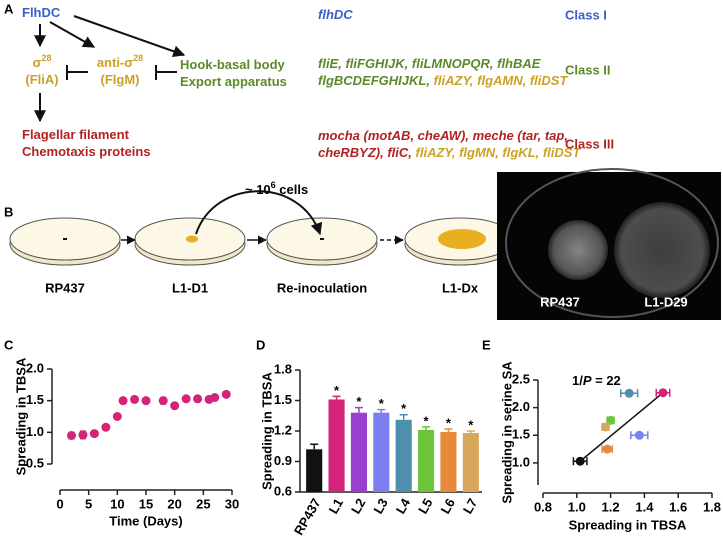 The height and width of the screenshot is (540, 723). I want to click on text-segment: flgBCDEFGHIJKL,, so click(376, 80).